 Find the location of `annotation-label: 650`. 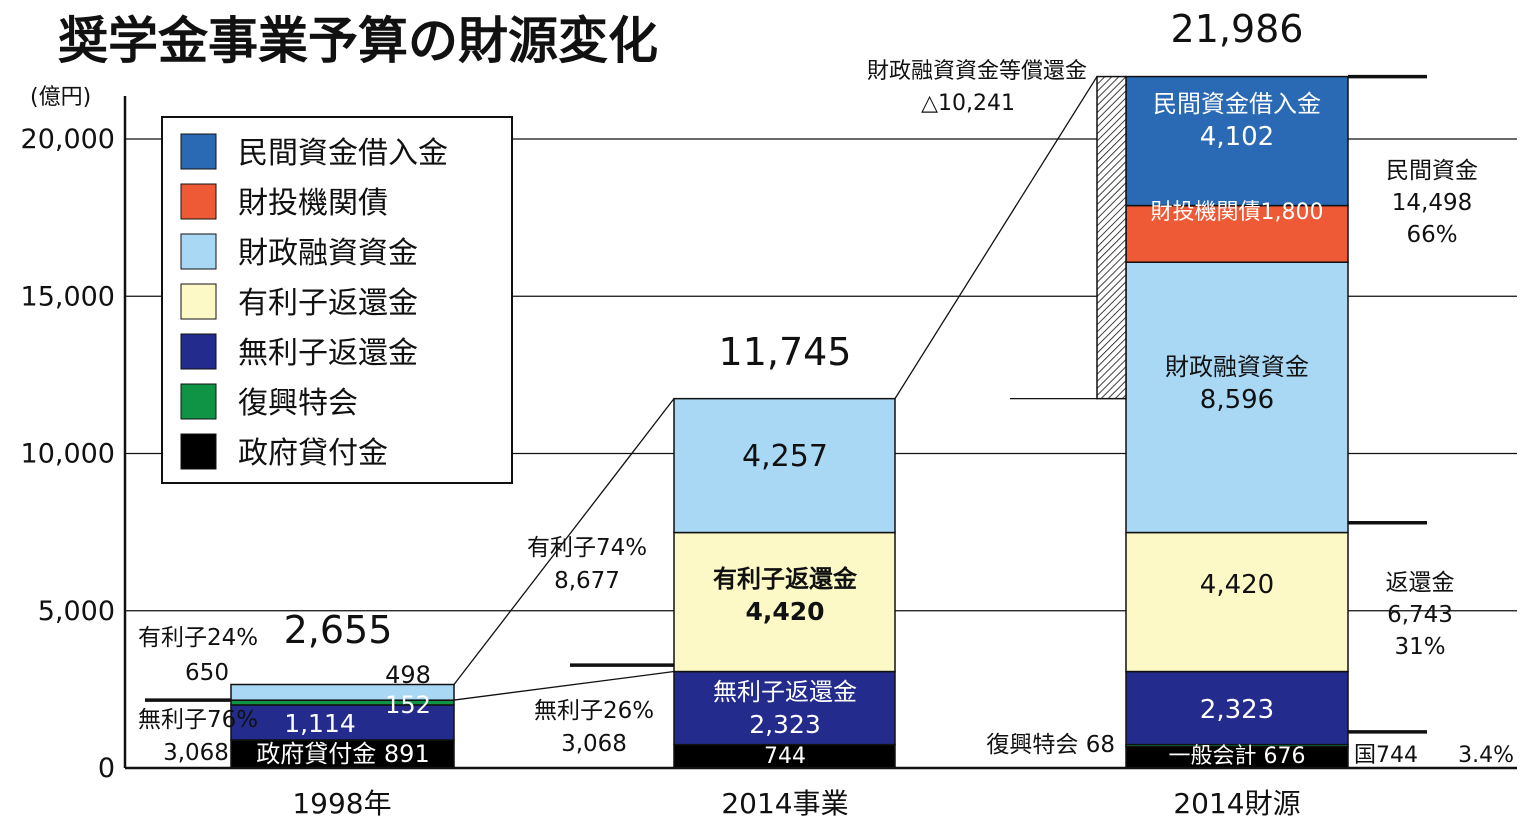

annotation-label: 650 is located at coordinates (207, 673).